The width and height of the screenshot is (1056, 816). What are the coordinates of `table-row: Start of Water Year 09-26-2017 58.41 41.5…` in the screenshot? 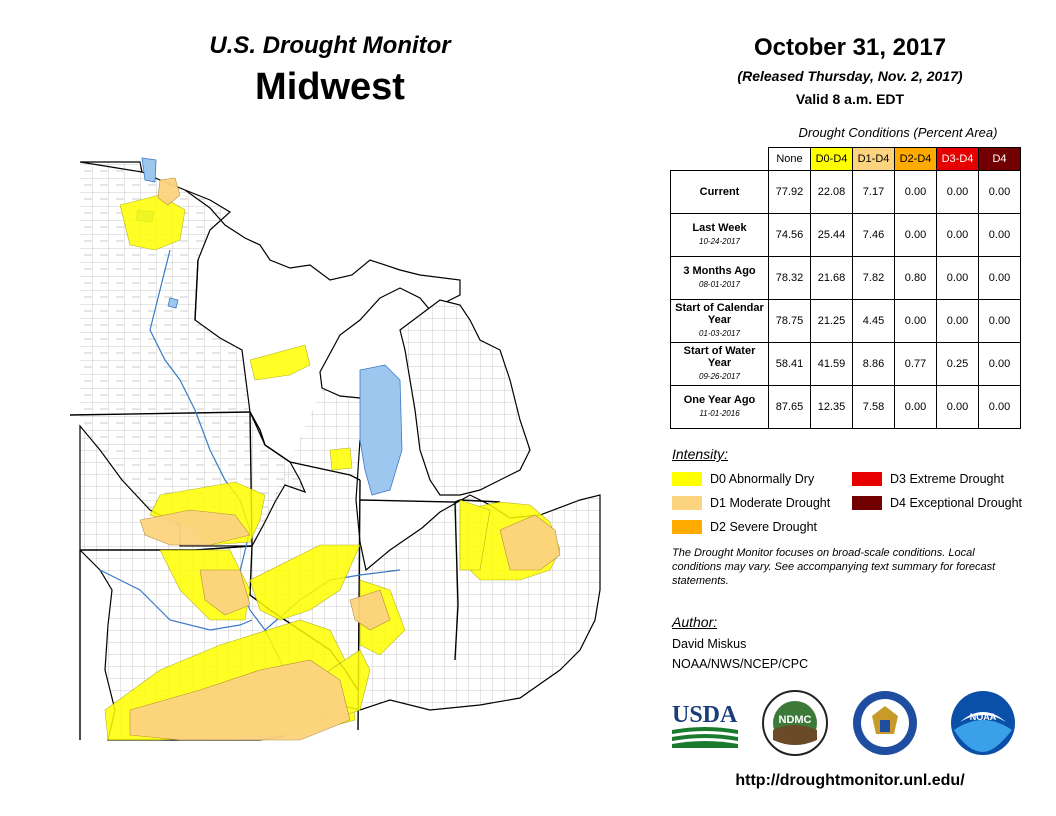 It's located at (845, 364).